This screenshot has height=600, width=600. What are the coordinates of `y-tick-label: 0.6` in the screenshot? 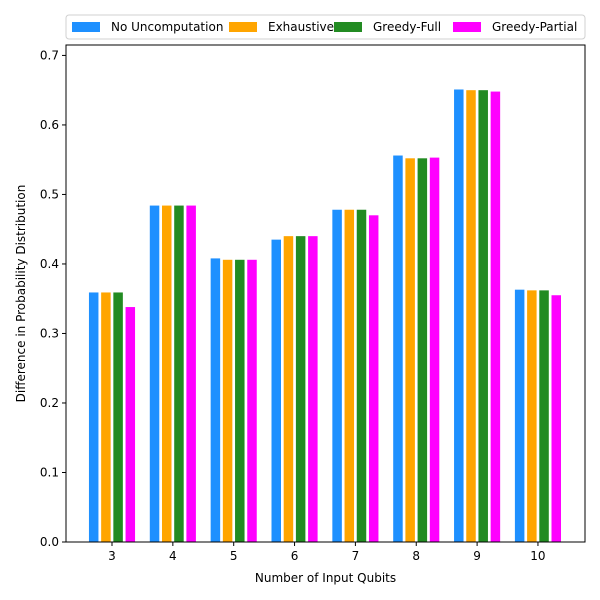 It's located at (49, 125).